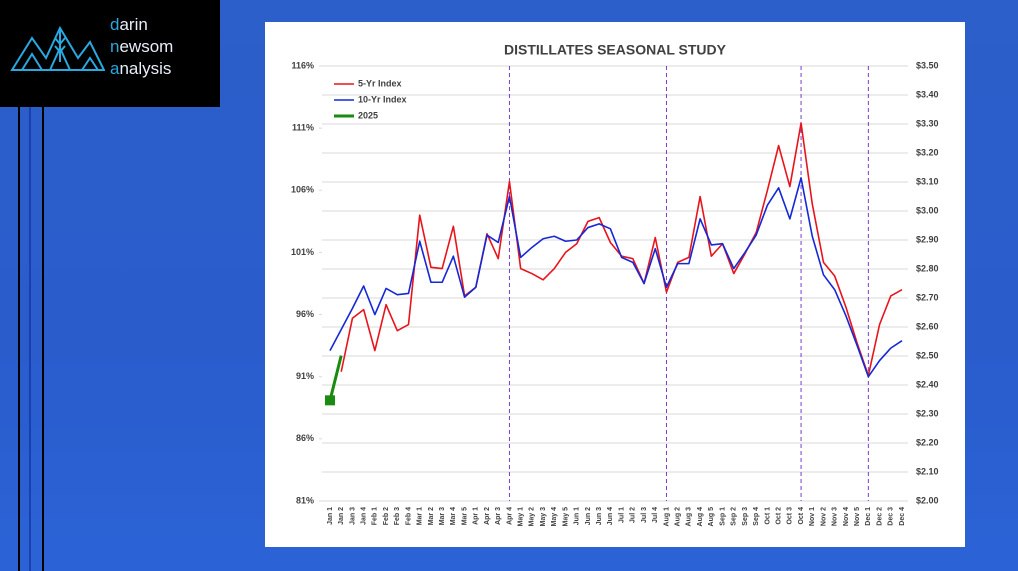  I want to click on y2-tick-label: $2.70, so click(927, 297).